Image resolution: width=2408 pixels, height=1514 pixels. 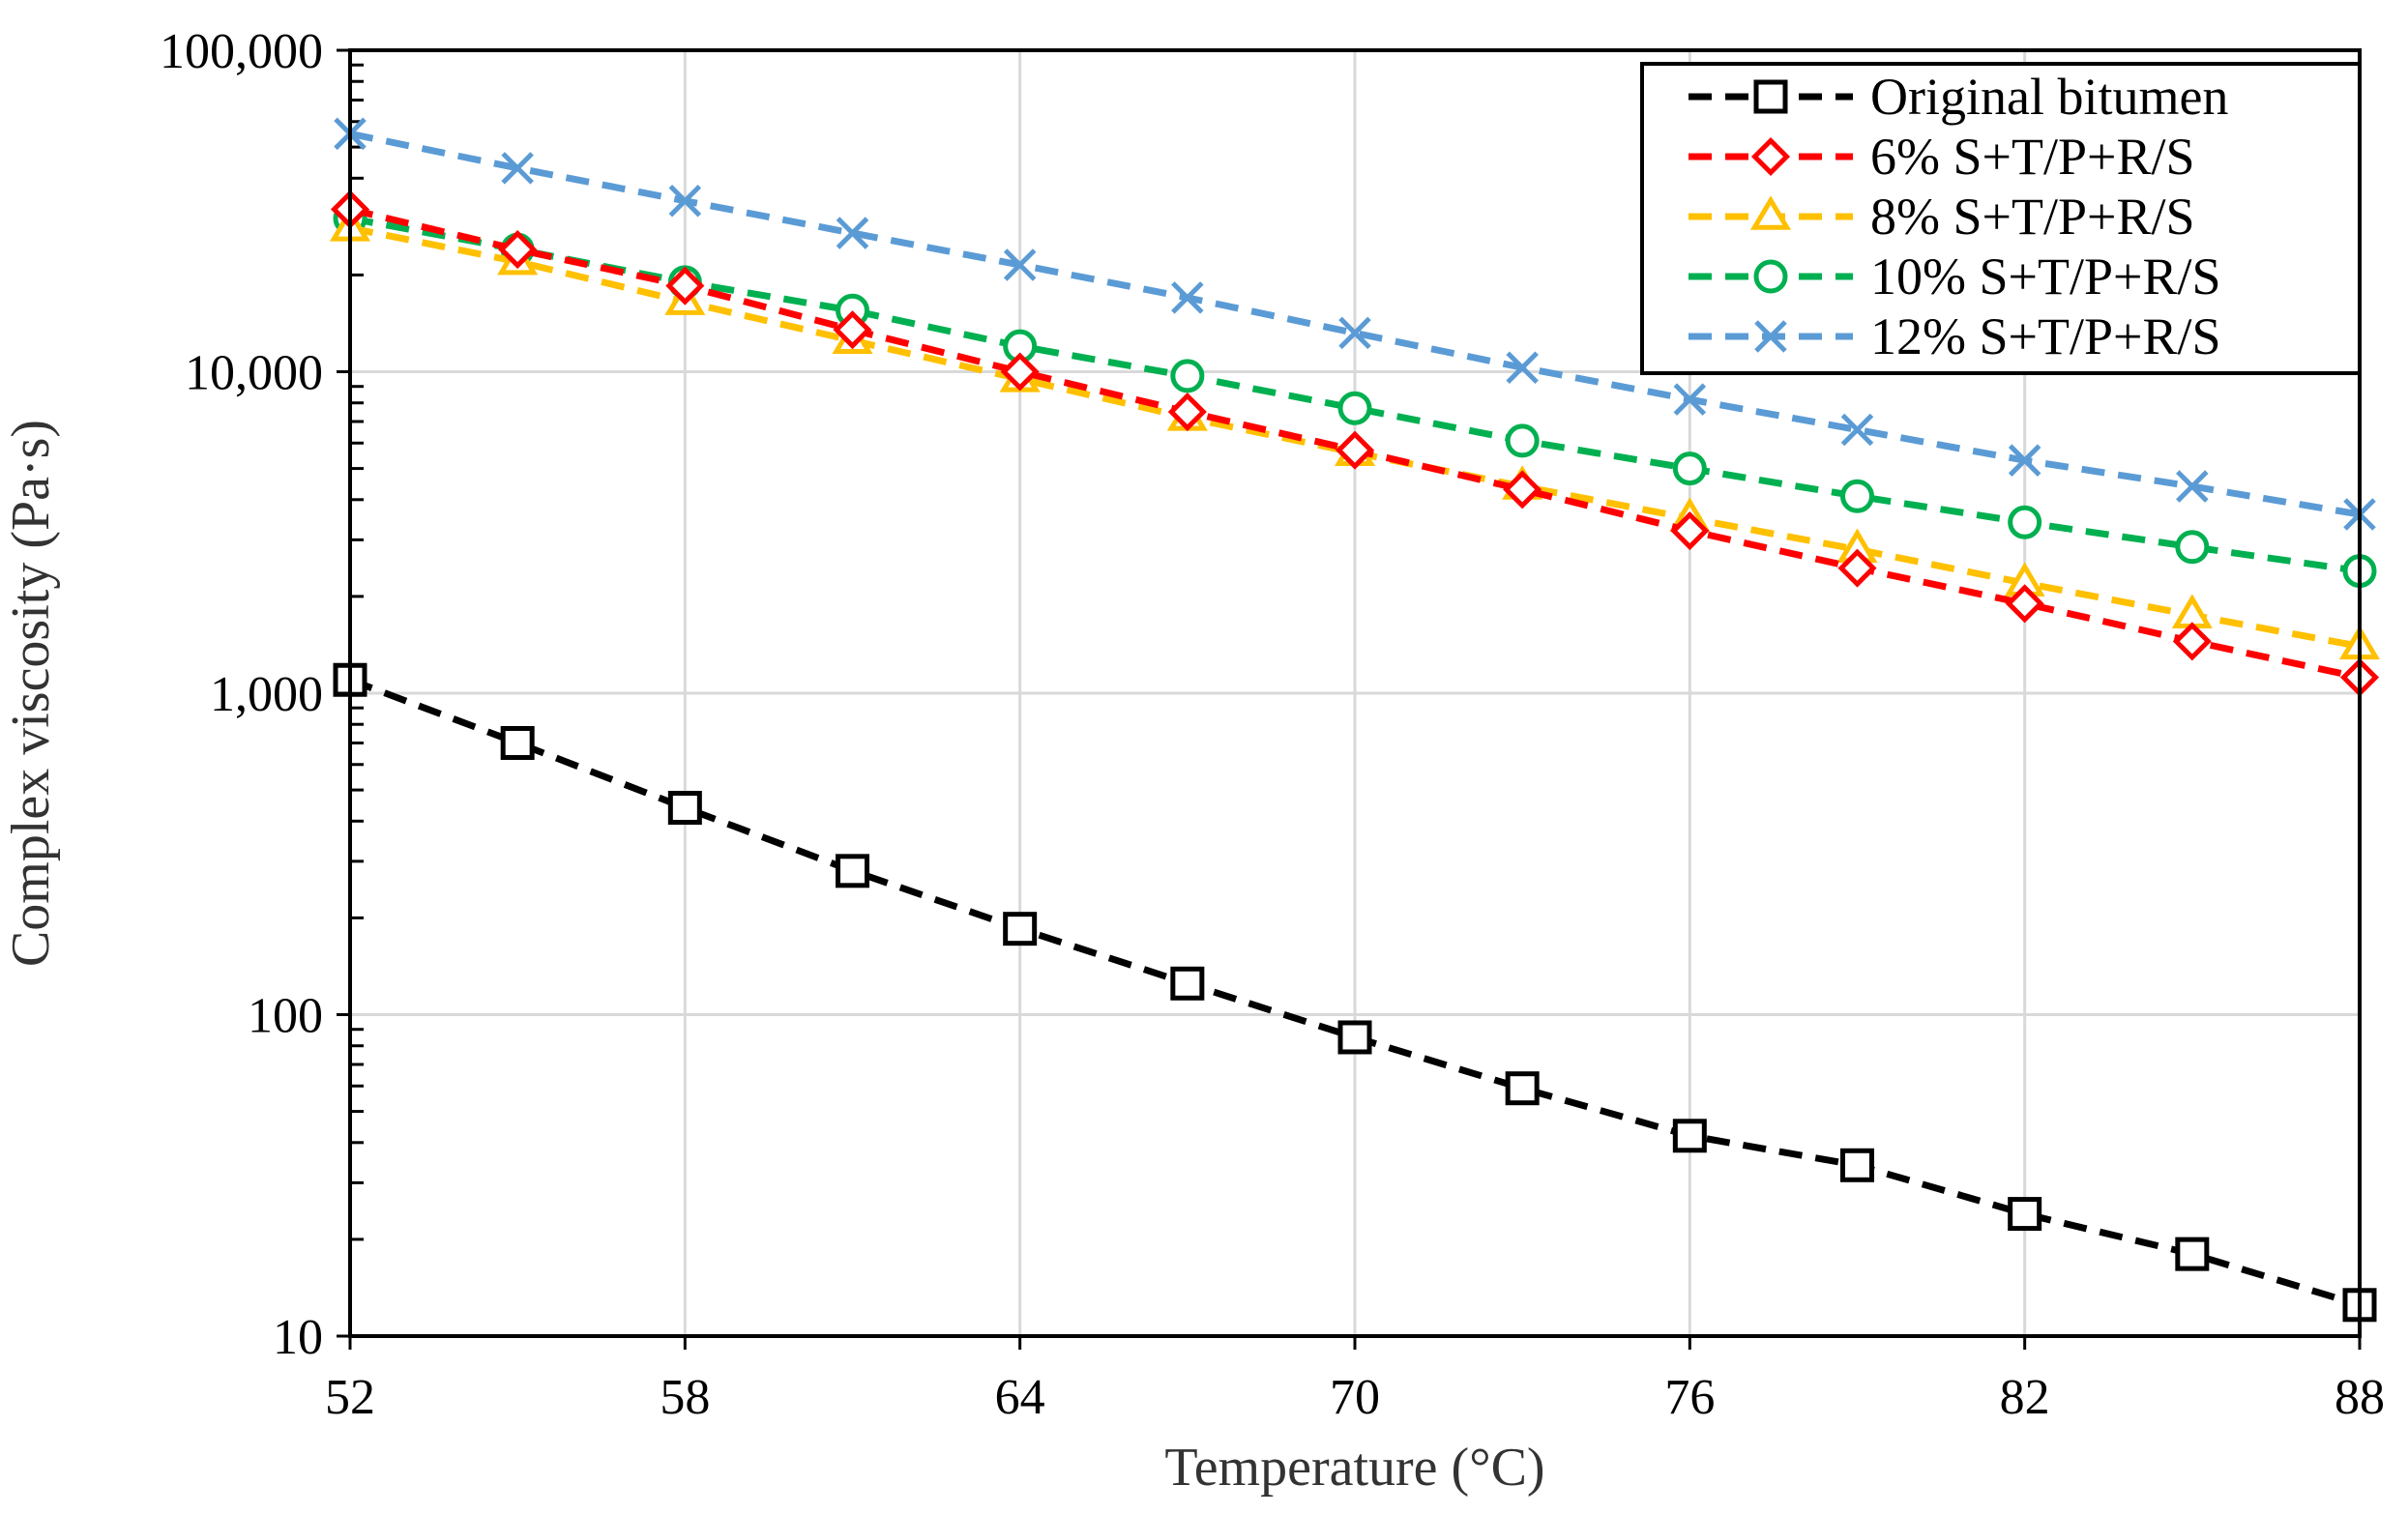 I want to click on y-tick-label: 10,000, so click(x=254, y=374).